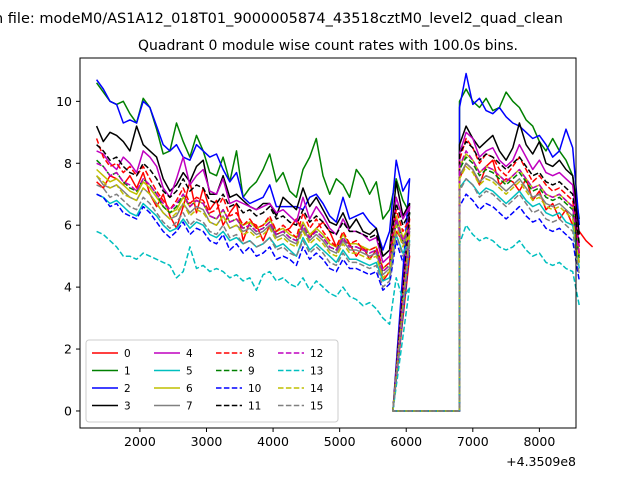  What do you see at coordinates (251, 372) in the screenshot?
I see `legend-label-9: 9` at bounding box center [251, 372].